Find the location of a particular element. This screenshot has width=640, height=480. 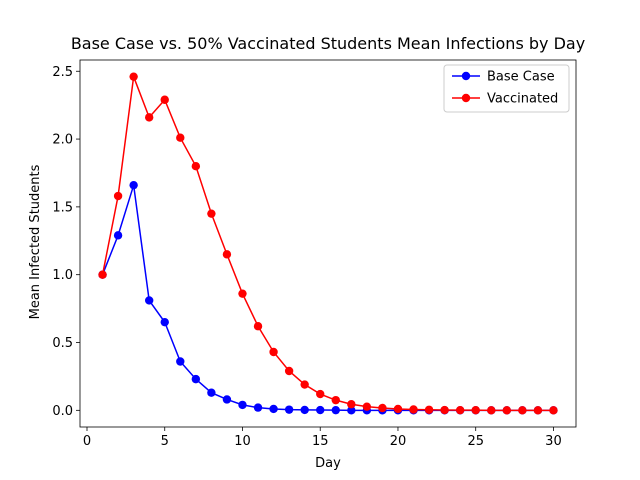

legend-label-1: Vaccinated is located at coordinates (522, 99).